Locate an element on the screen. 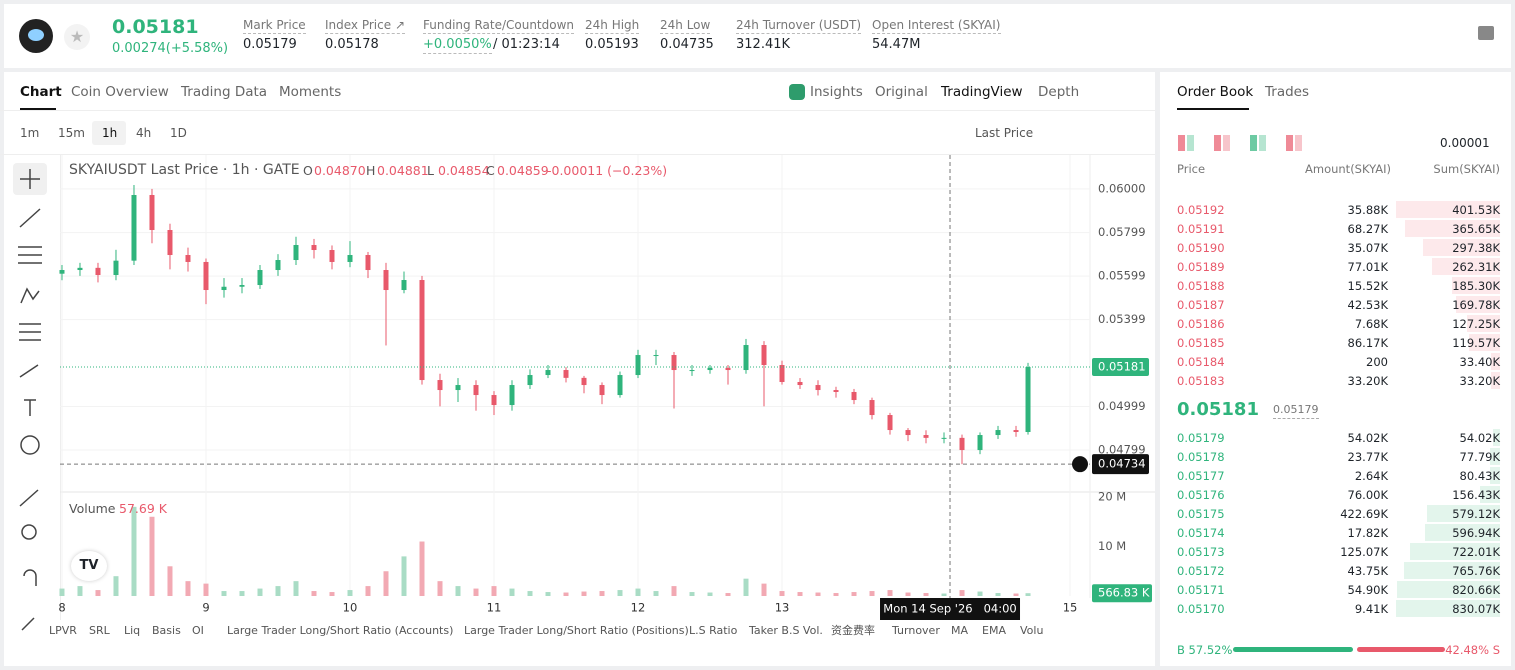 The height and width of the screenshot is (670, 1515). ob-price: 0.05188 is located at coordinates (1201, 286).